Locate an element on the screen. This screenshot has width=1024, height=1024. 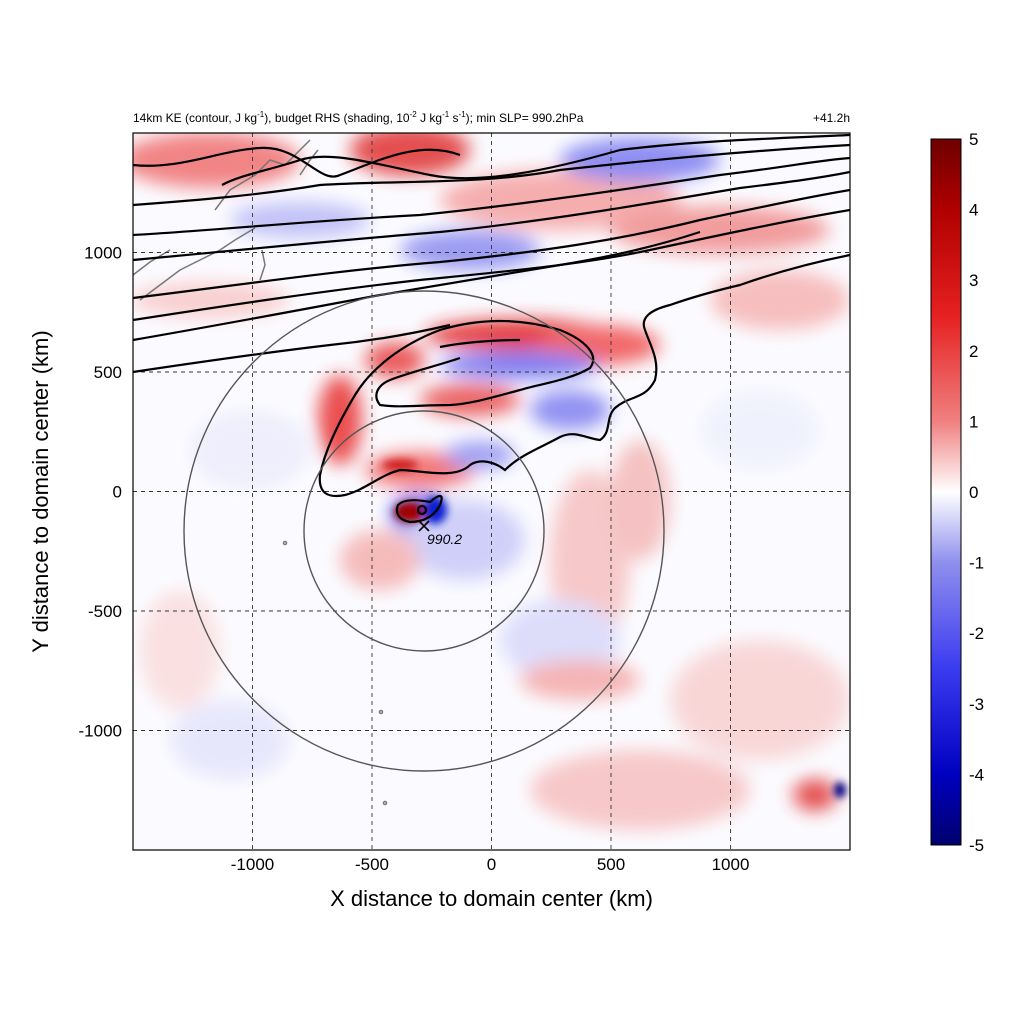
x-axis-label: X distance to domain center (km) is located at coordinates (491, 898).